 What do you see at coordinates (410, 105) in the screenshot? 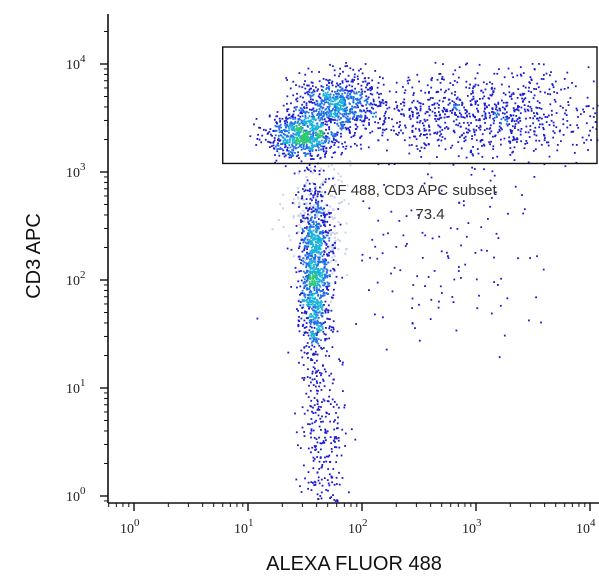
I see `gate-rectangle` at bounding box center [410, 105].